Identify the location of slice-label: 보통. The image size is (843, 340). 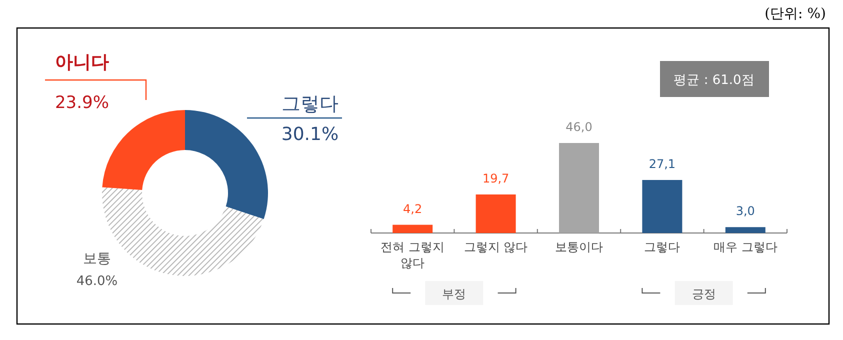
(97, 259).